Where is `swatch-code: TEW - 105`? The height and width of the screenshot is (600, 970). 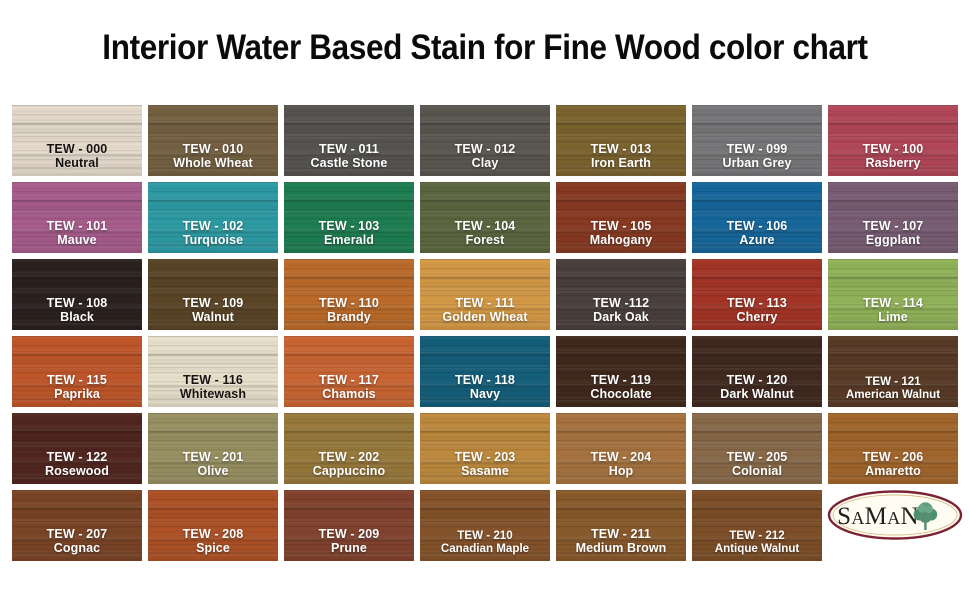 swatch-code: TEW - 105 is located at coordinates (621, 225).